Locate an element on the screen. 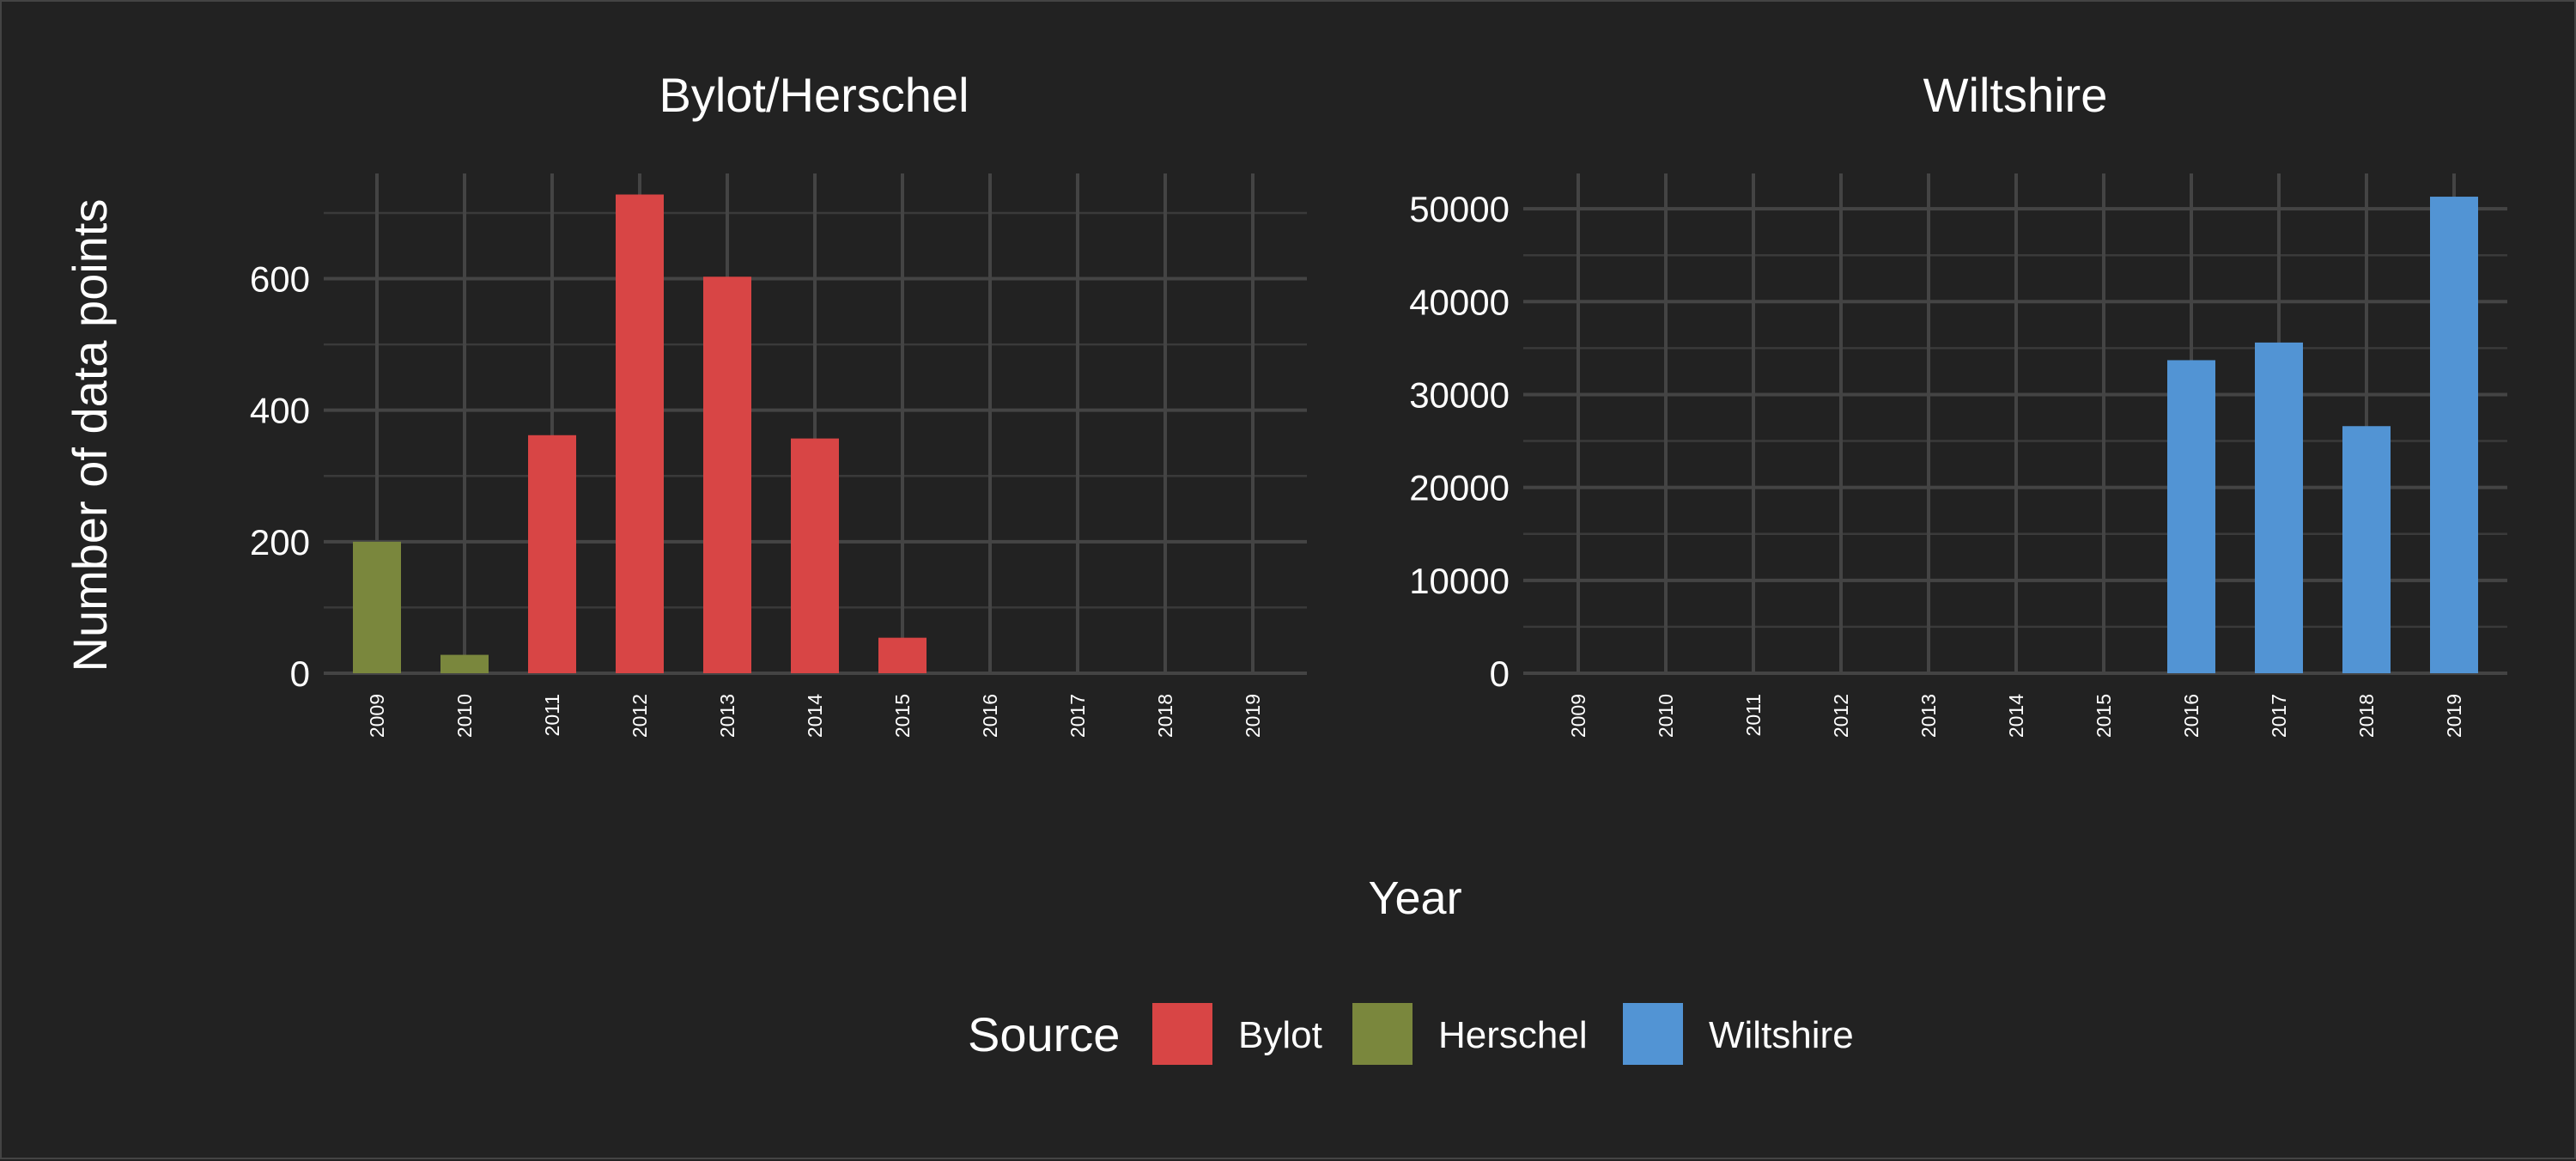  bar-wiltshire-2018 is located at coordinates (2367, 549).